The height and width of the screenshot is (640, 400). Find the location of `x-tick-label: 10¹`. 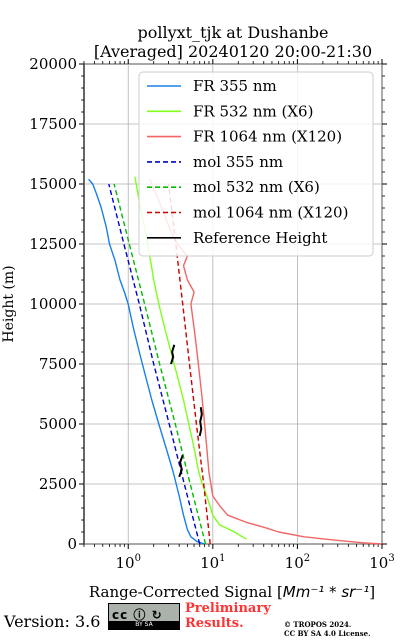

x-tick-label: 10¹ is located at coordinates (212, 562).